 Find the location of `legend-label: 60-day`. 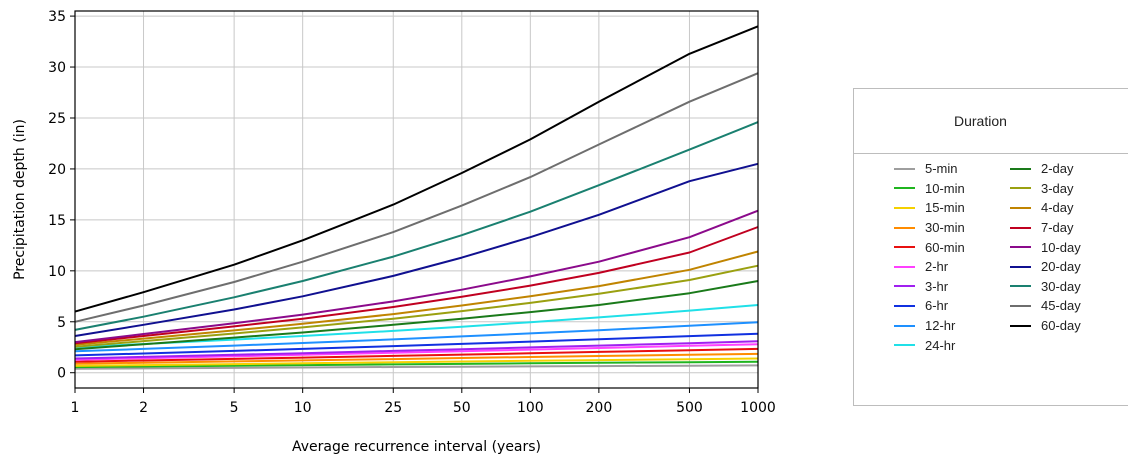

legend-label: 60-day is located at coordinates (1061, 326).